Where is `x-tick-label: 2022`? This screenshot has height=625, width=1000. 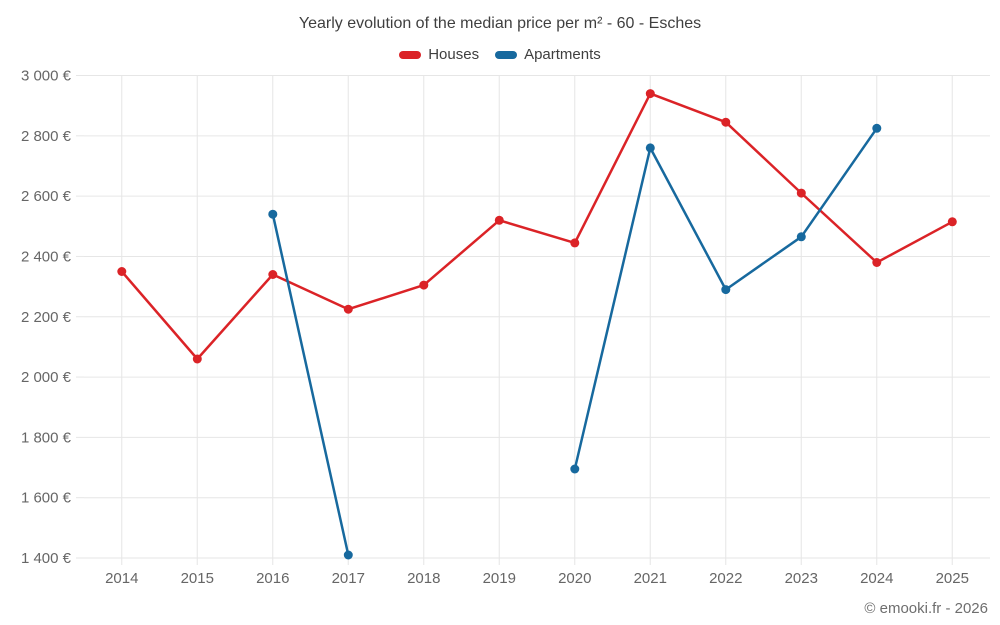 x-tick-label: 2022 is located at coordinates (725, 578).